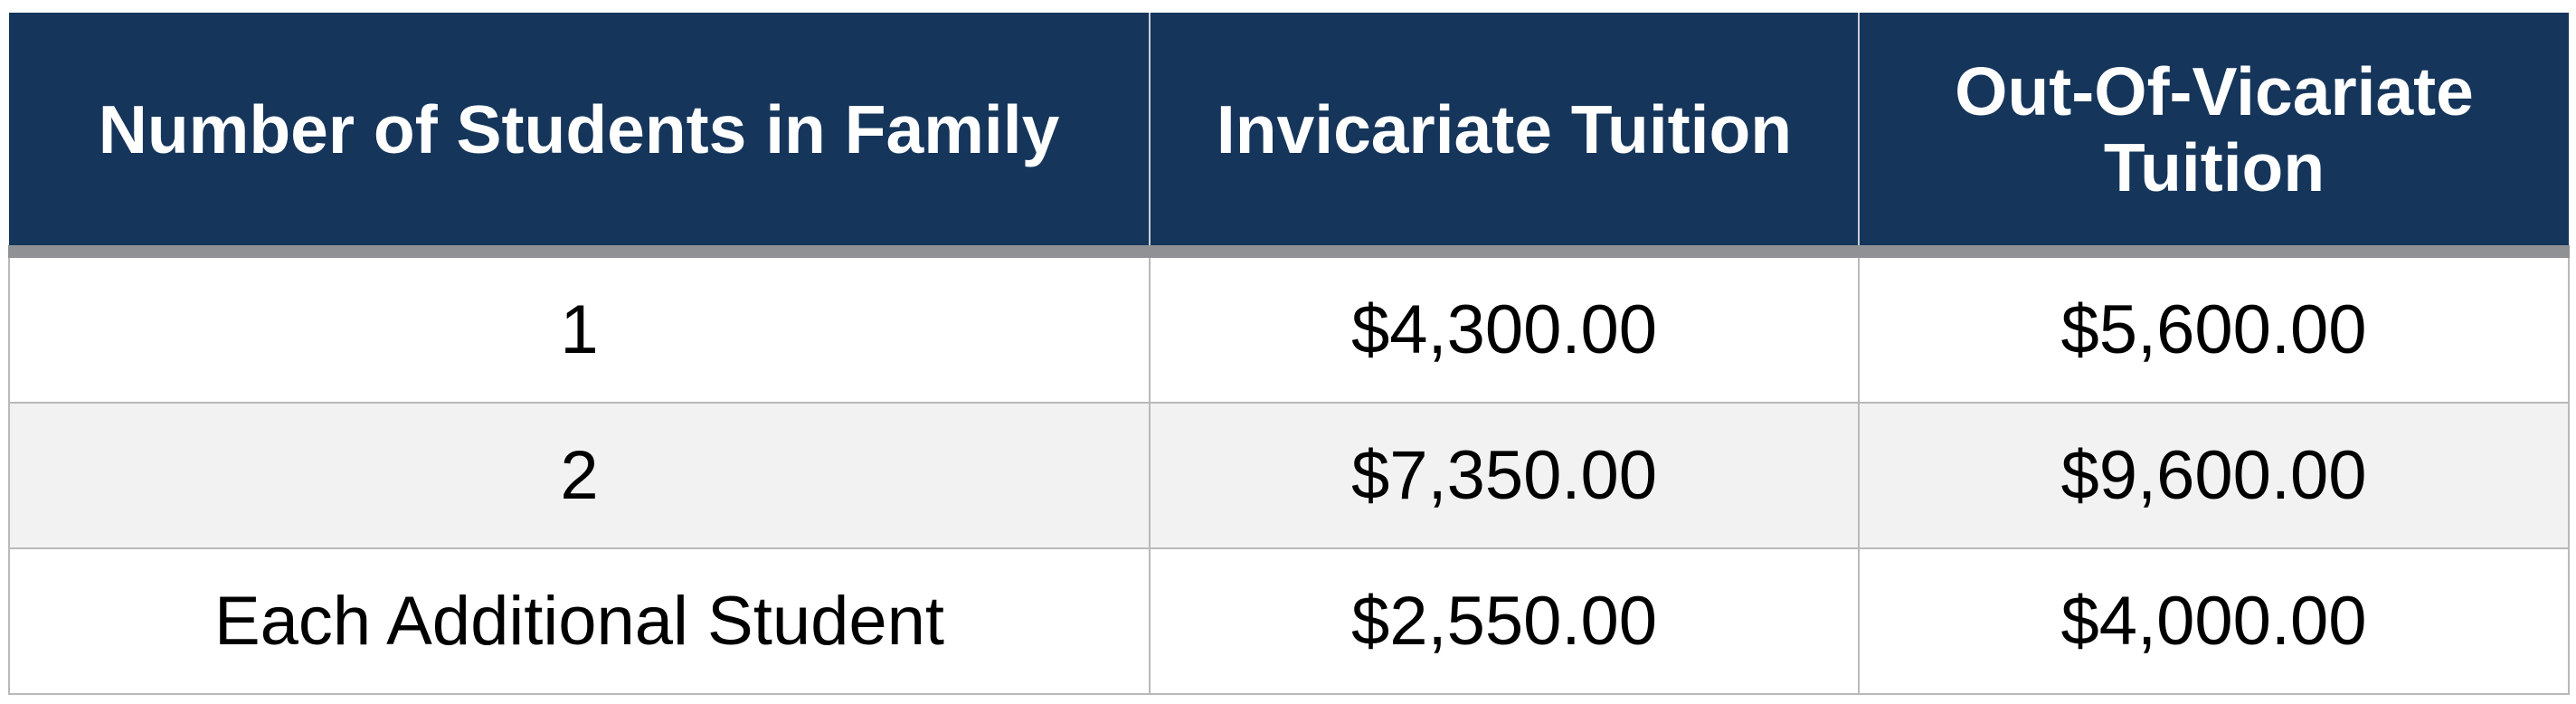  I want to click on cell-out-of-vicariate-tuition: $9,600.00, so click(2214, 475).